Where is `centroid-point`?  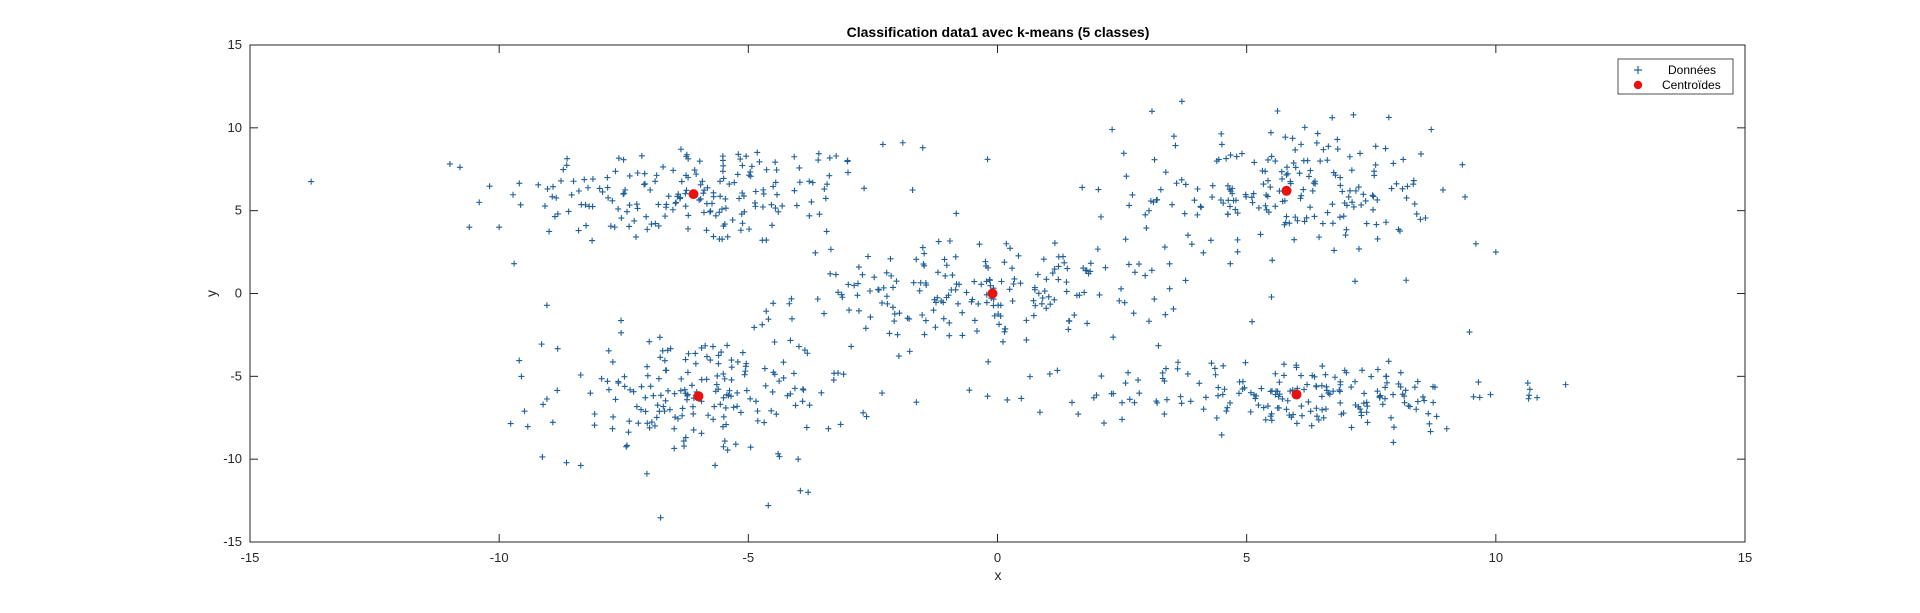
centroid-point is located at coordinates (693, 194).